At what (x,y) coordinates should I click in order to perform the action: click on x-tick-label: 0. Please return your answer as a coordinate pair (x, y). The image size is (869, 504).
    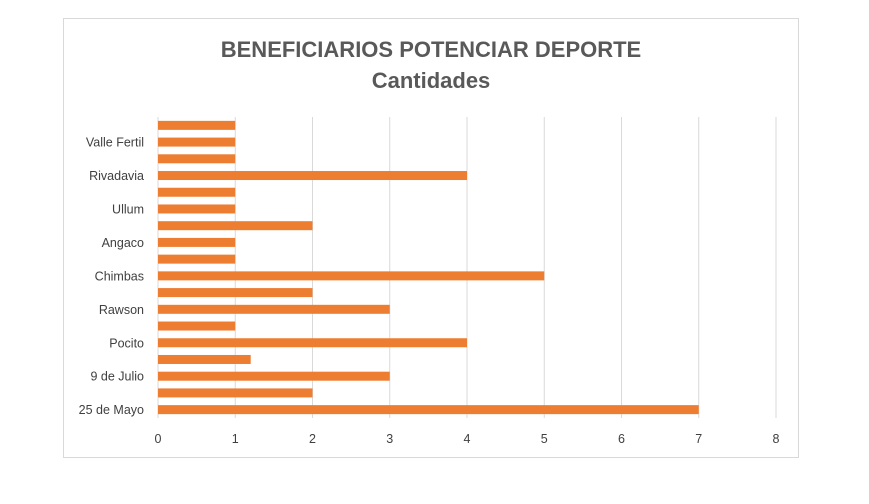
    Looking at the image, I should click on (158, 439).